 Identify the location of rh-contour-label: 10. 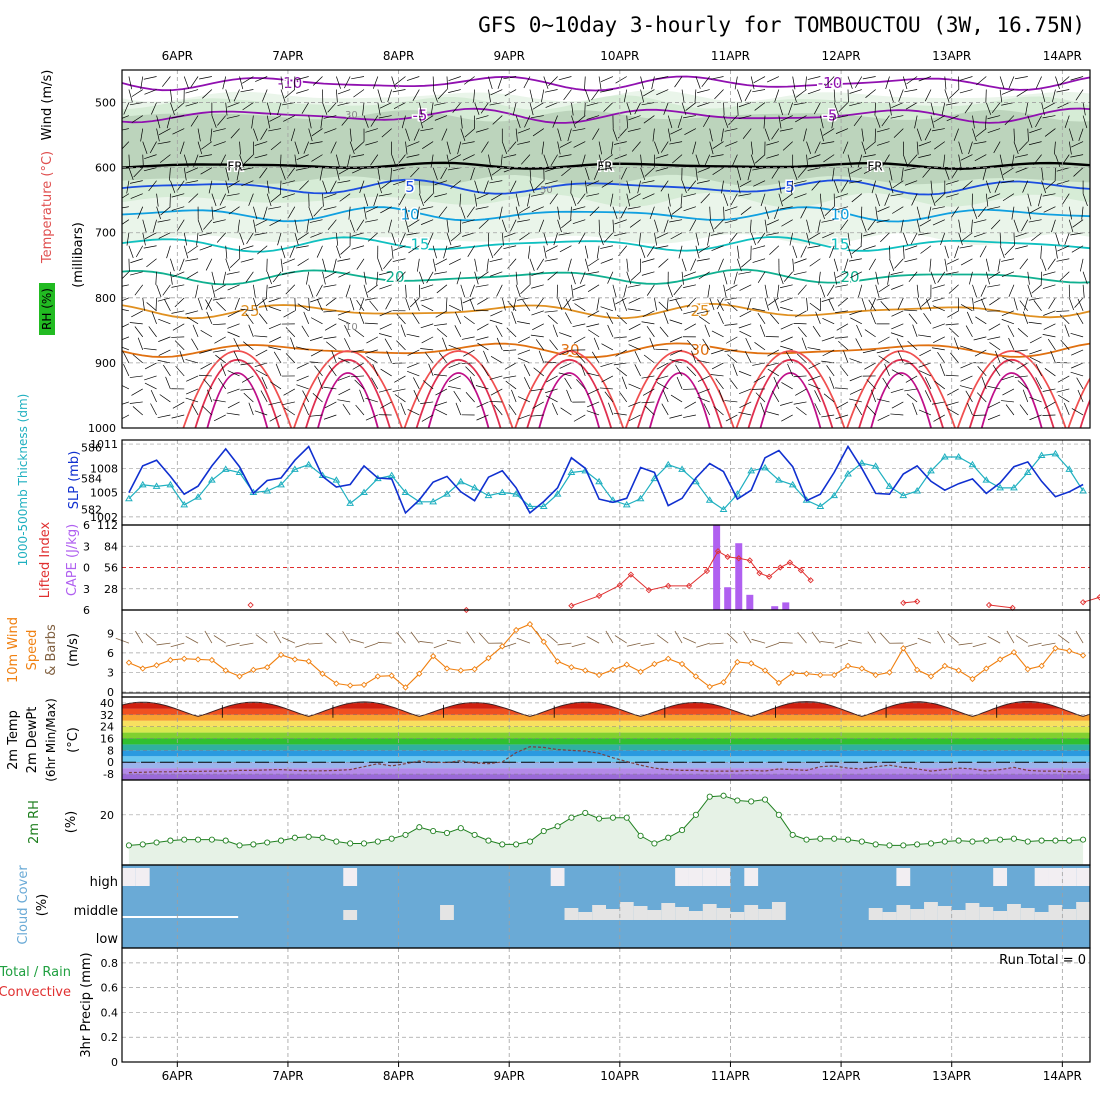
(351, 327).